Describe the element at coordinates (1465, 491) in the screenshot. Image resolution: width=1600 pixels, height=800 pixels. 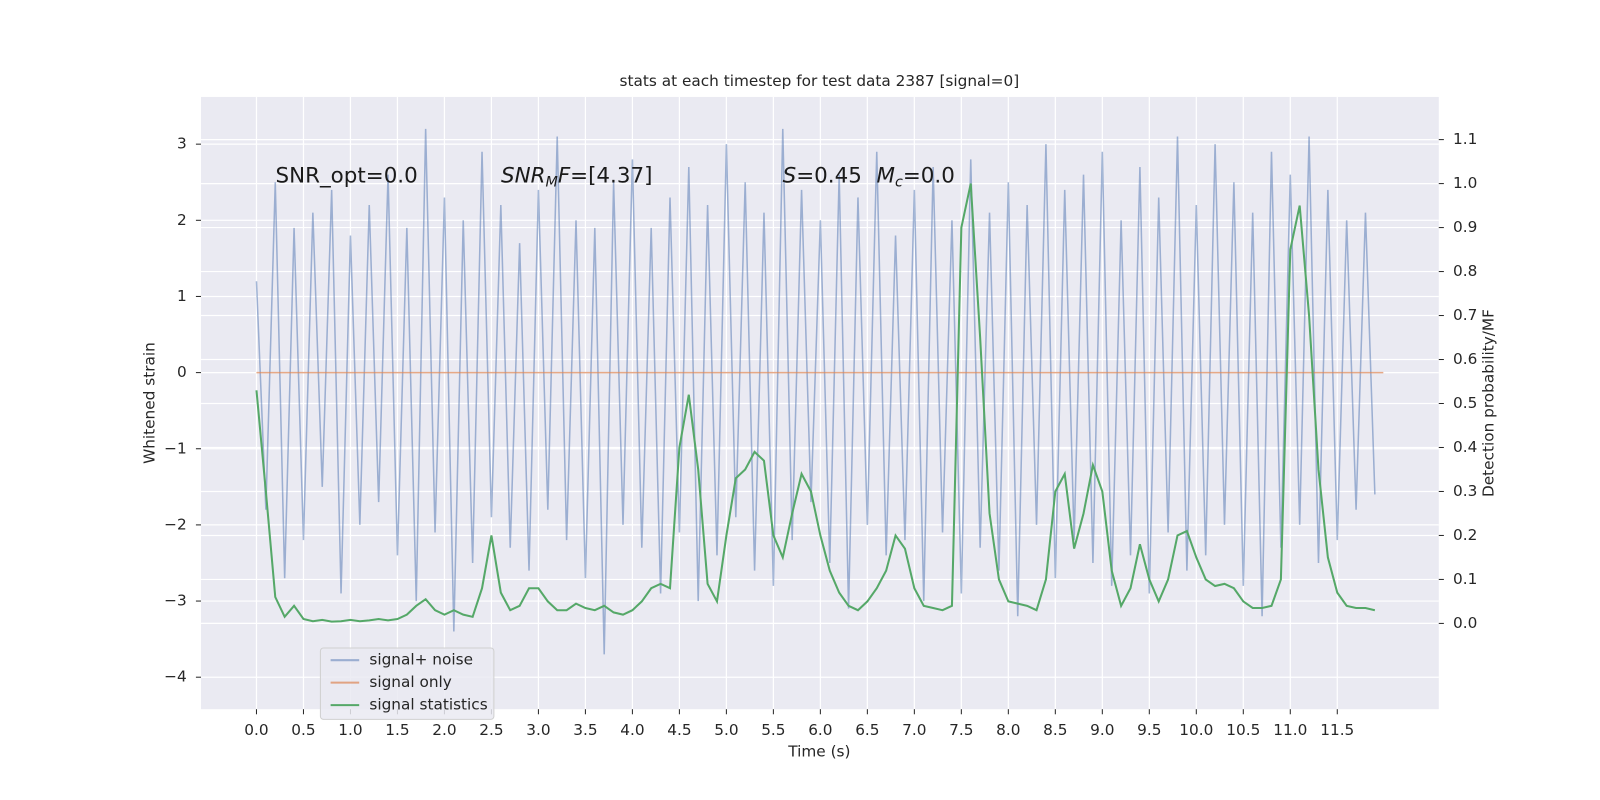
I see `y2-tick-label: 0.3` at that location.